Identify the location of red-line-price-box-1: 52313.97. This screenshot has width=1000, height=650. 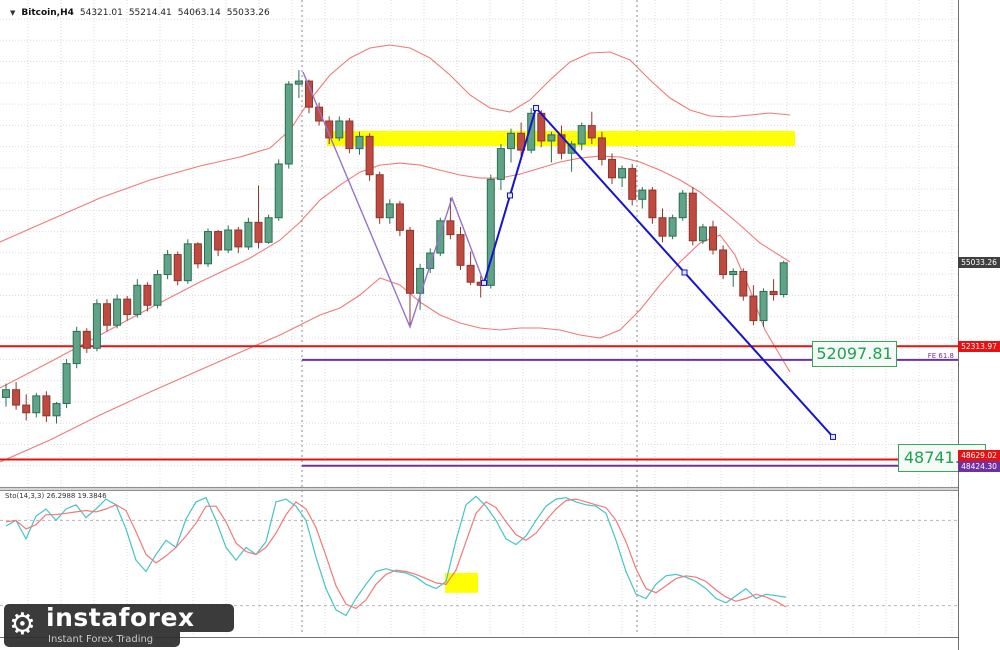
(979, 346).